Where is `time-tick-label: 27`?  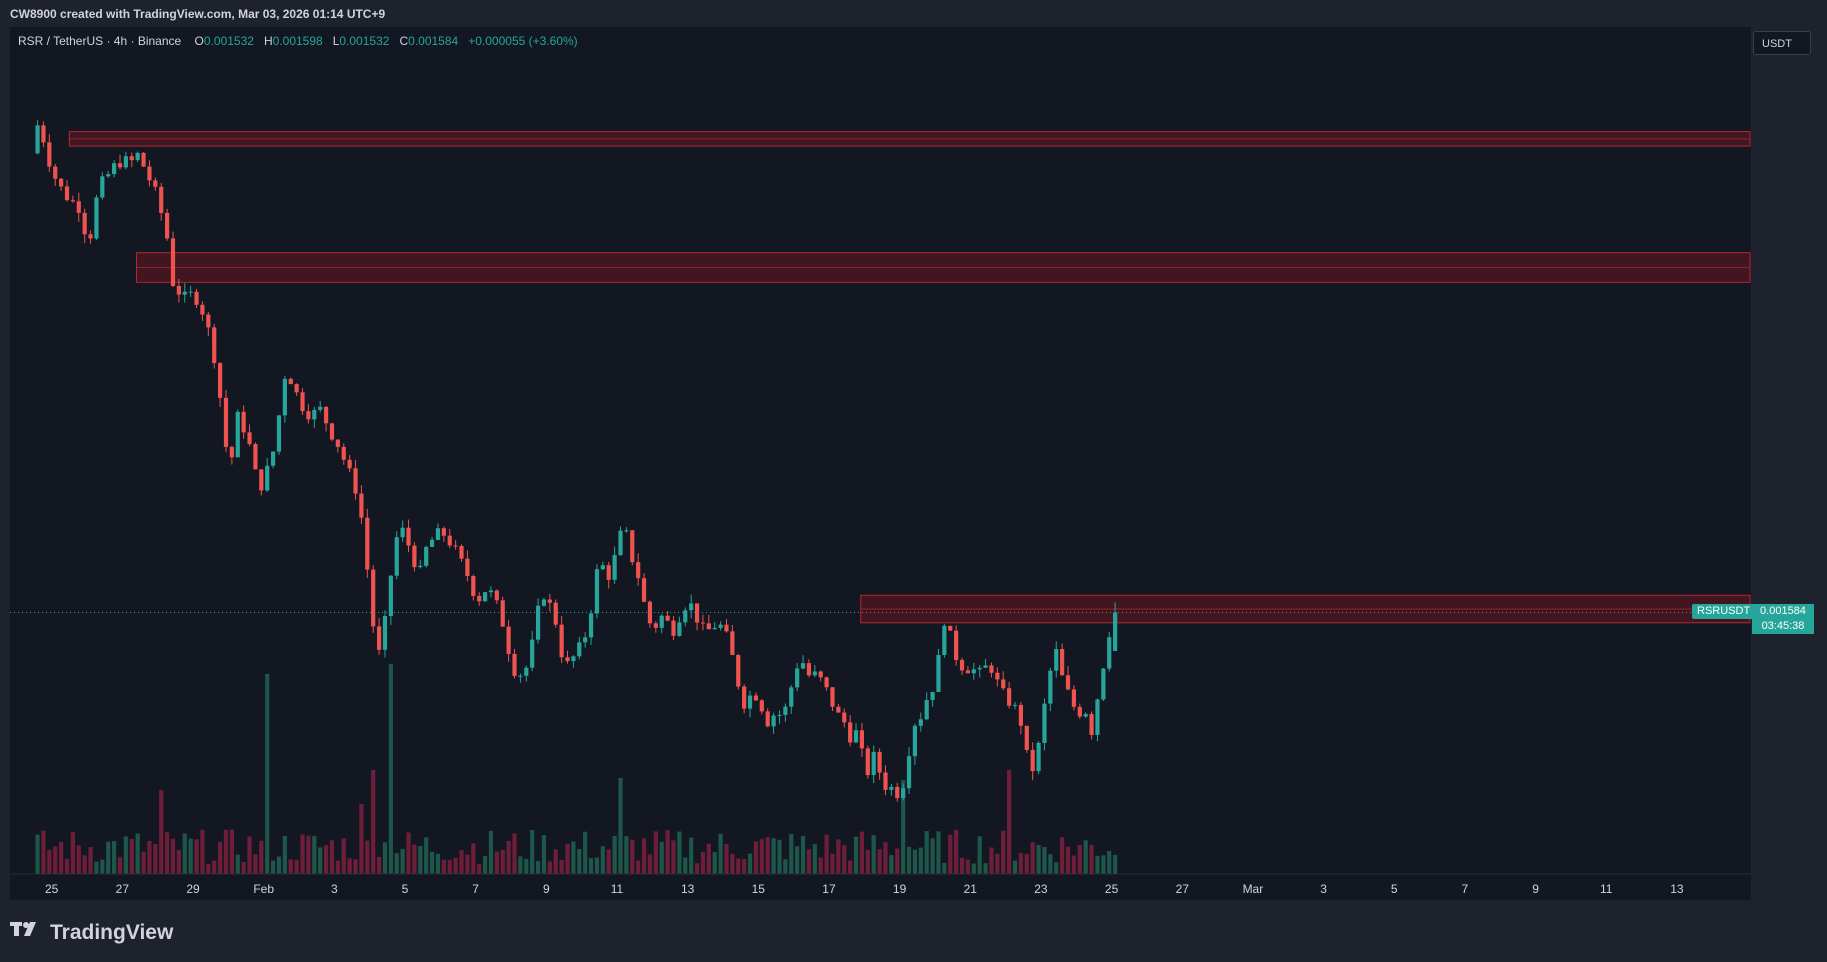 time-tick-label: 27 is located at coordinates (1183, 889).